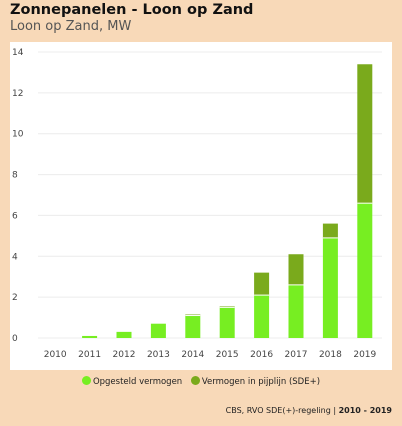  I want to click on bar-opgesteld-2014, so click(193, 326).